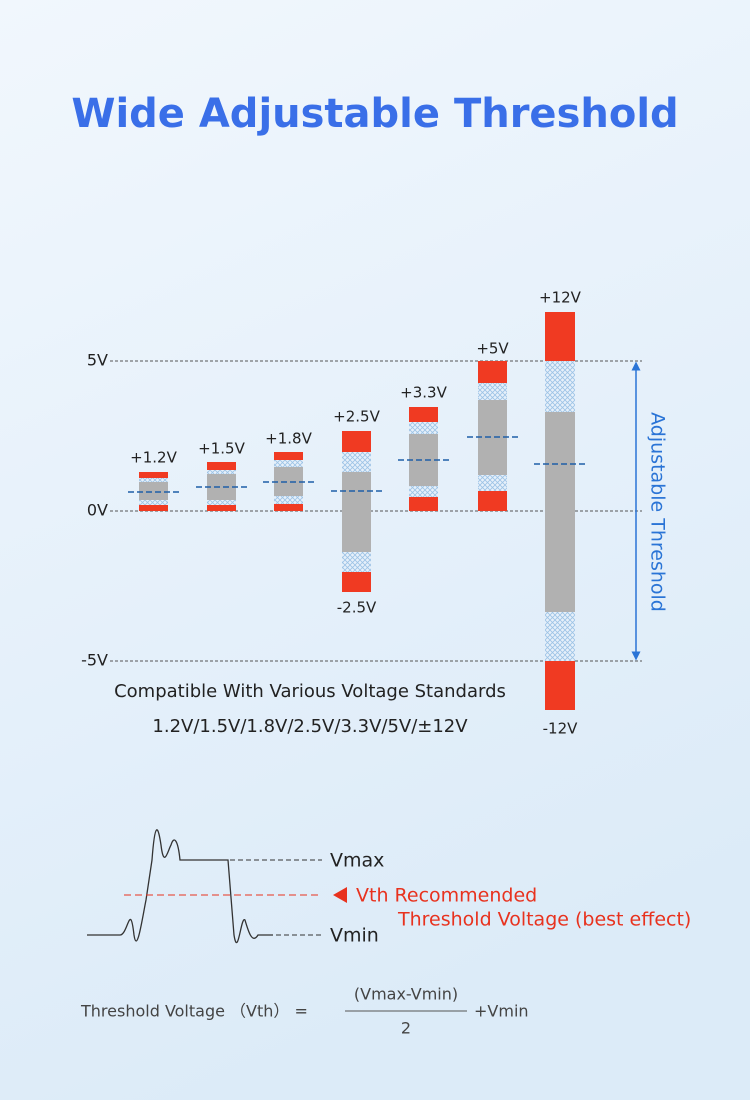 The width and height of the screenshot is (750, 1100). What do you see at coordinates (560, 729) in the screenshot?
I see `bar-bottom-label: -12V` at bounding box center [560, 729].